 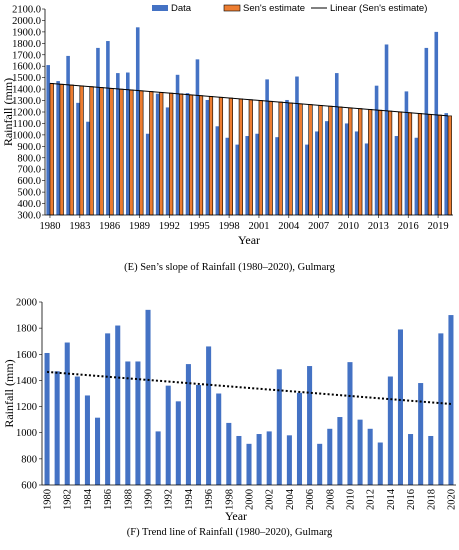 What do you see at coordinates (289, 226) in the screenshot?
I see `x-tick-label: 2004` at bounding box center [289, 226].